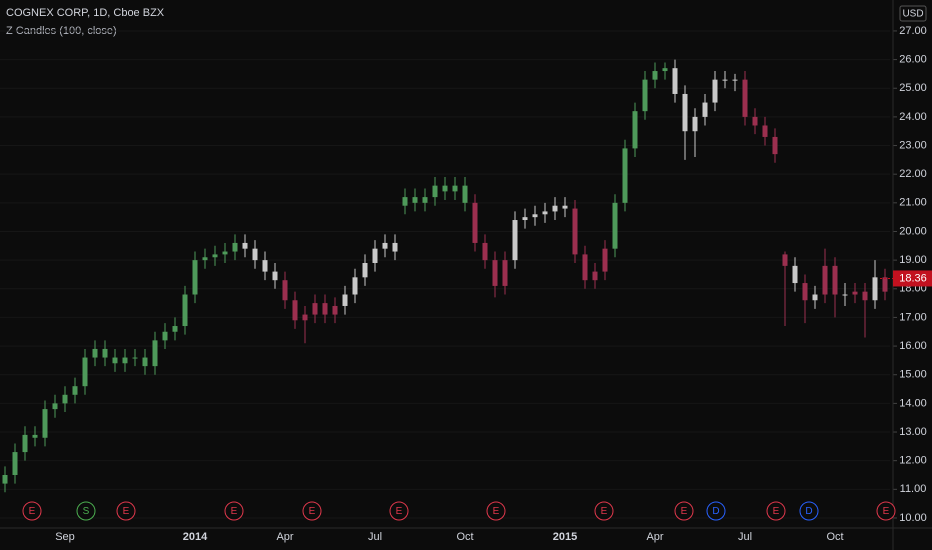 The image size is (932, 550). Describe the element at coordinates (913, 145) in the screenshot. I see `y-tick-label: 23.00` at that location.